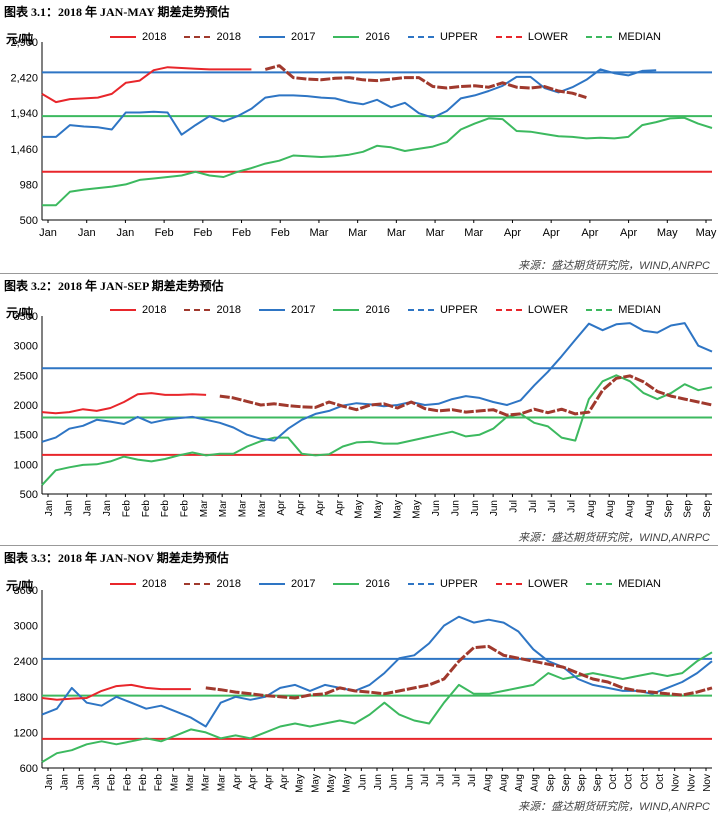 This screenshot has height=815, width=718. I want to click on y-tick-label: 2,900, so click(24, 43).